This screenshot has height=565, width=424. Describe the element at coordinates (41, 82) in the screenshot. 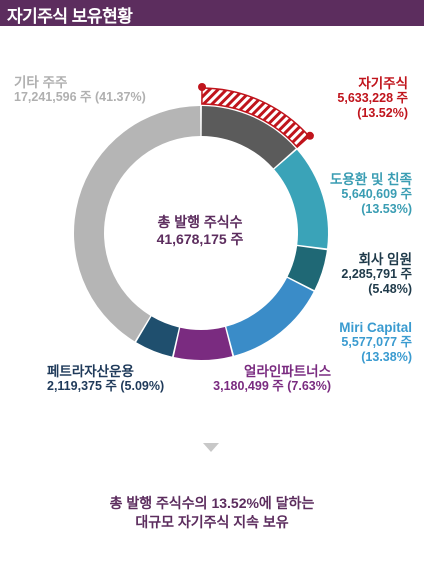

I see `label-others-name: 기타 주주` at that location.